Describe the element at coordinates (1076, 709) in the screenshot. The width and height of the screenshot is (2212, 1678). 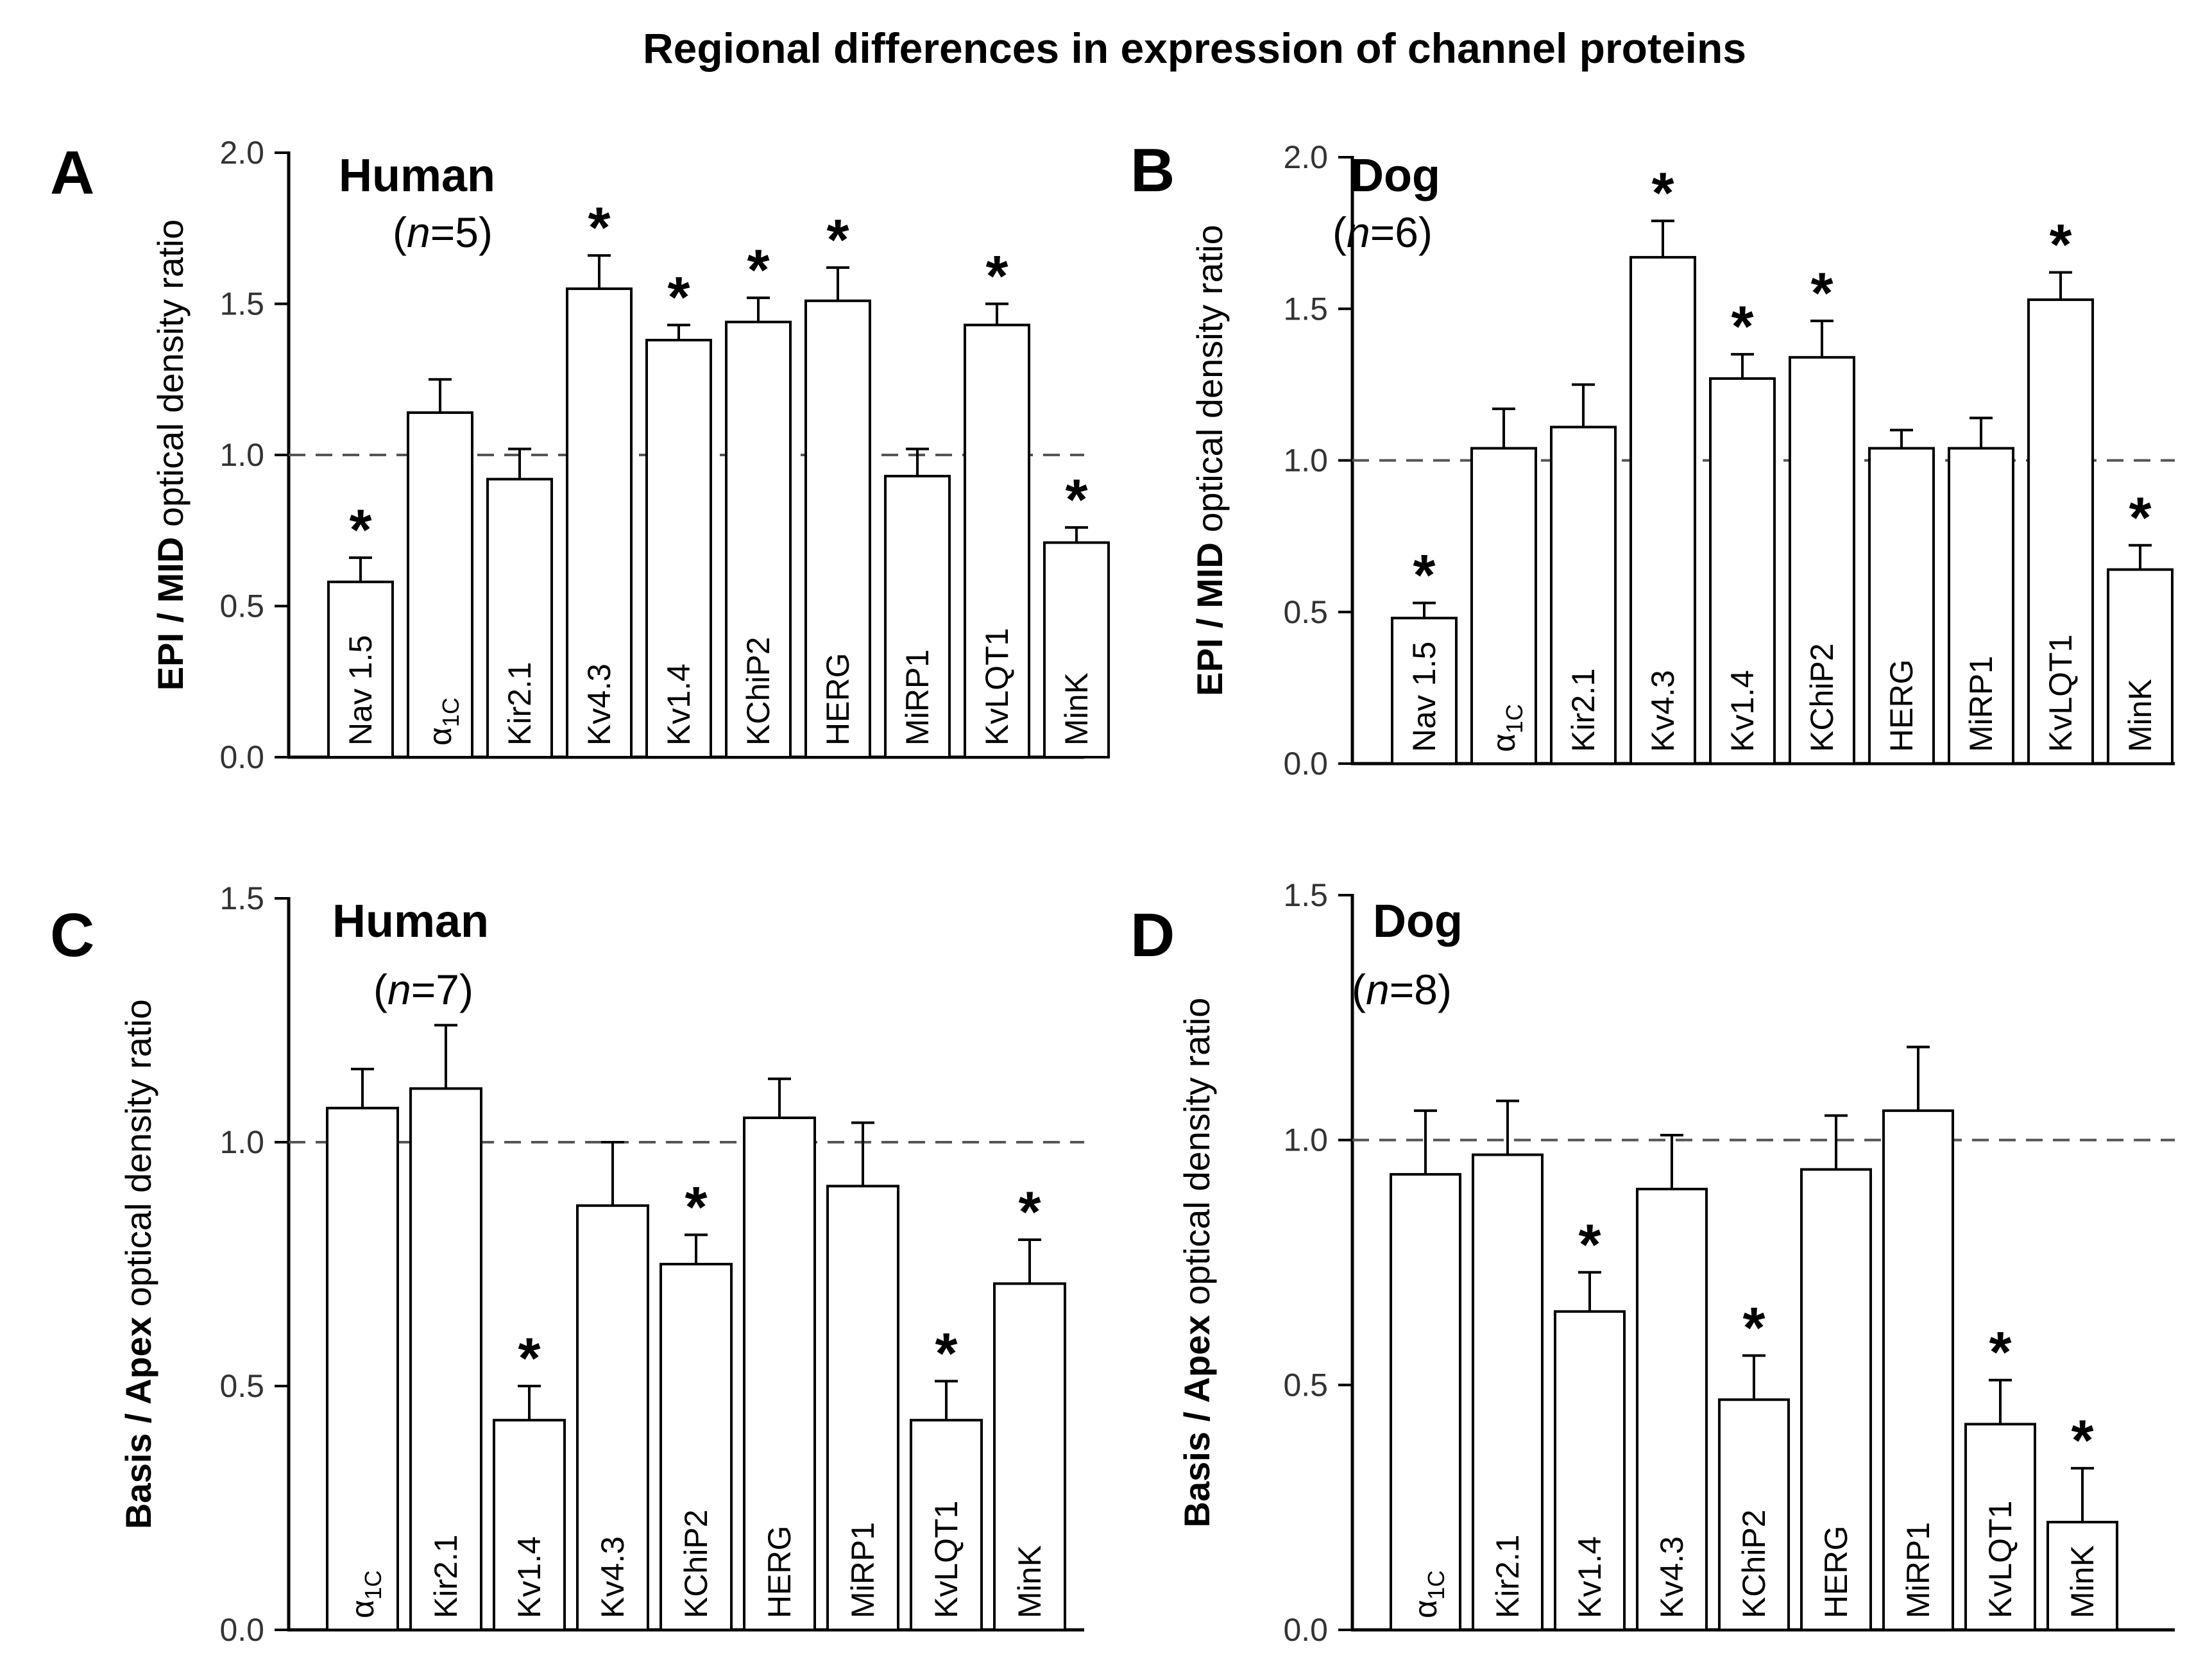
I see `bar-label-a-mink: MinK` at that location.